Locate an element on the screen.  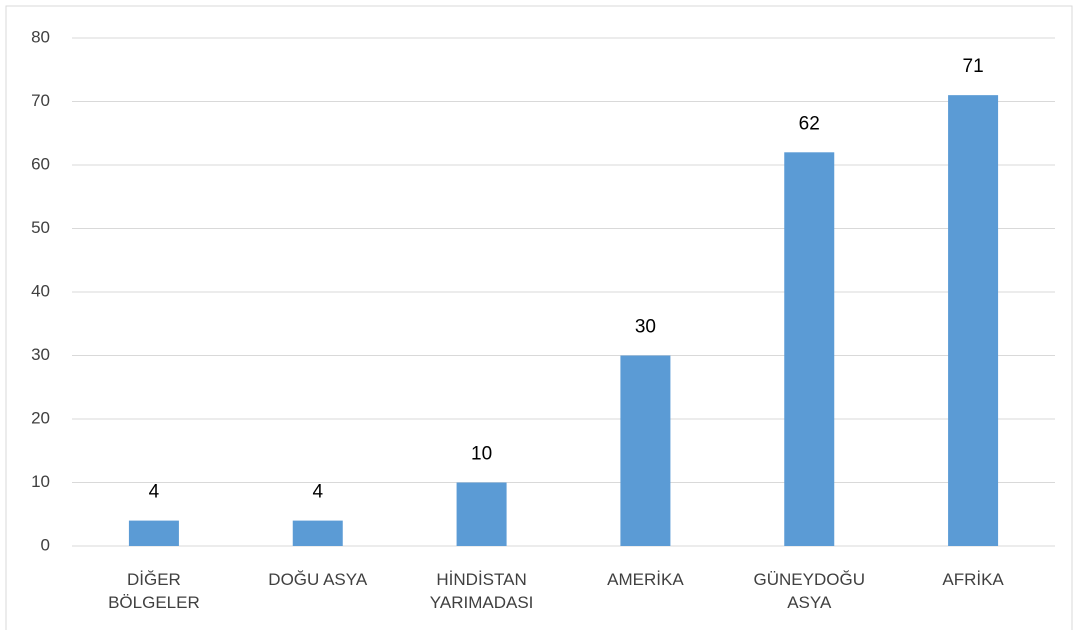
y-tick-label: 10 is located at coordinates (40, 481).